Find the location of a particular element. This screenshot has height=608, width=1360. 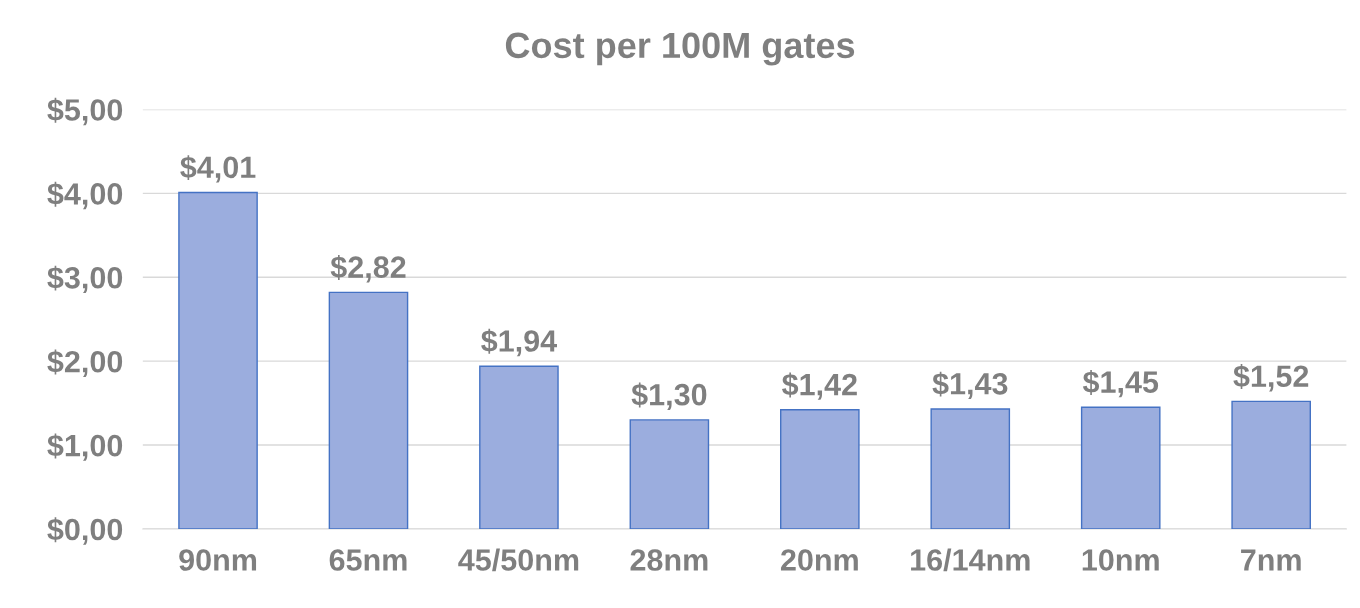

x-tick-label: 65nm is located at coordinates (368, 560).